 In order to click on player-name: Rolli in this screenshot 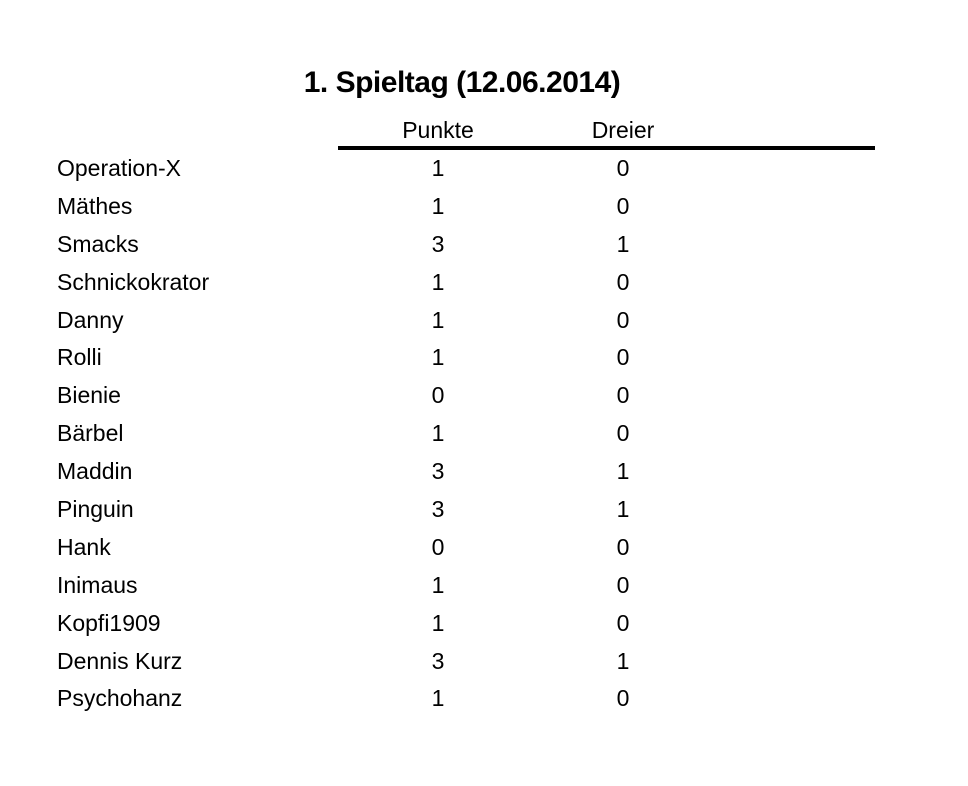, I will do `click(79, 357)`.